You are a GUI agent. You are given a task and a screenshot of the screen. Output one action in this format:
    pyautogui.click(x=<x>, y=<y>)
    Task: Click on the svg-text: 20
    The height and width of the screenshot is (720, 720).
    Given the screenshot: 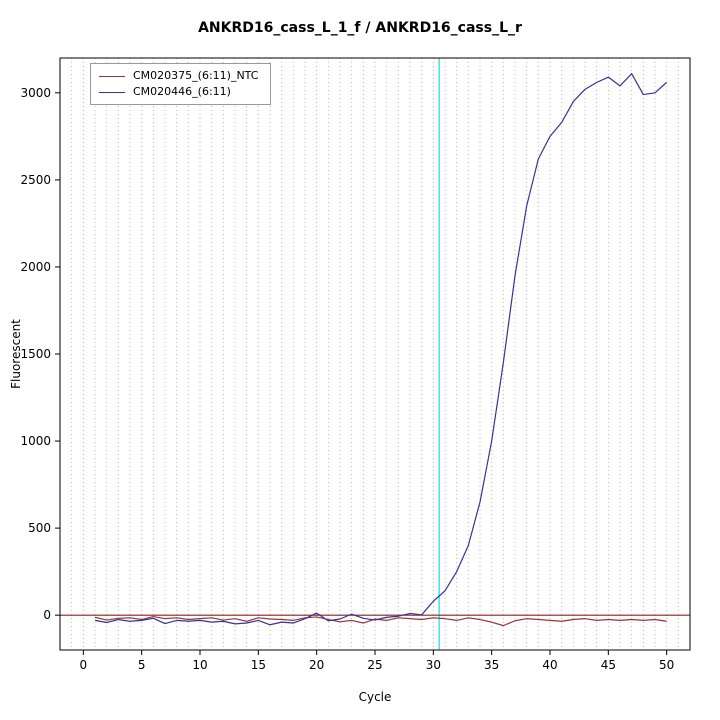 What is the action you would take?
    pyautogui.click(x=316, y=665)
    